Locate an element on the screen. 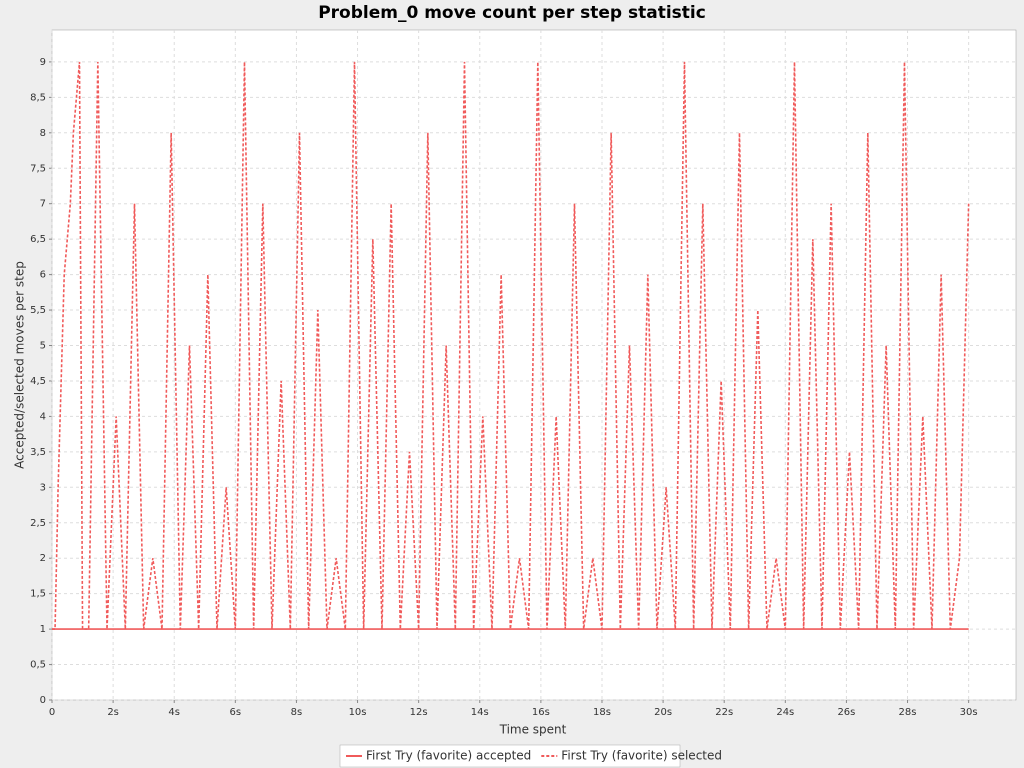 The image size is (1024, 768). y-tick-label: 5 is located at coordinates (43, 346).